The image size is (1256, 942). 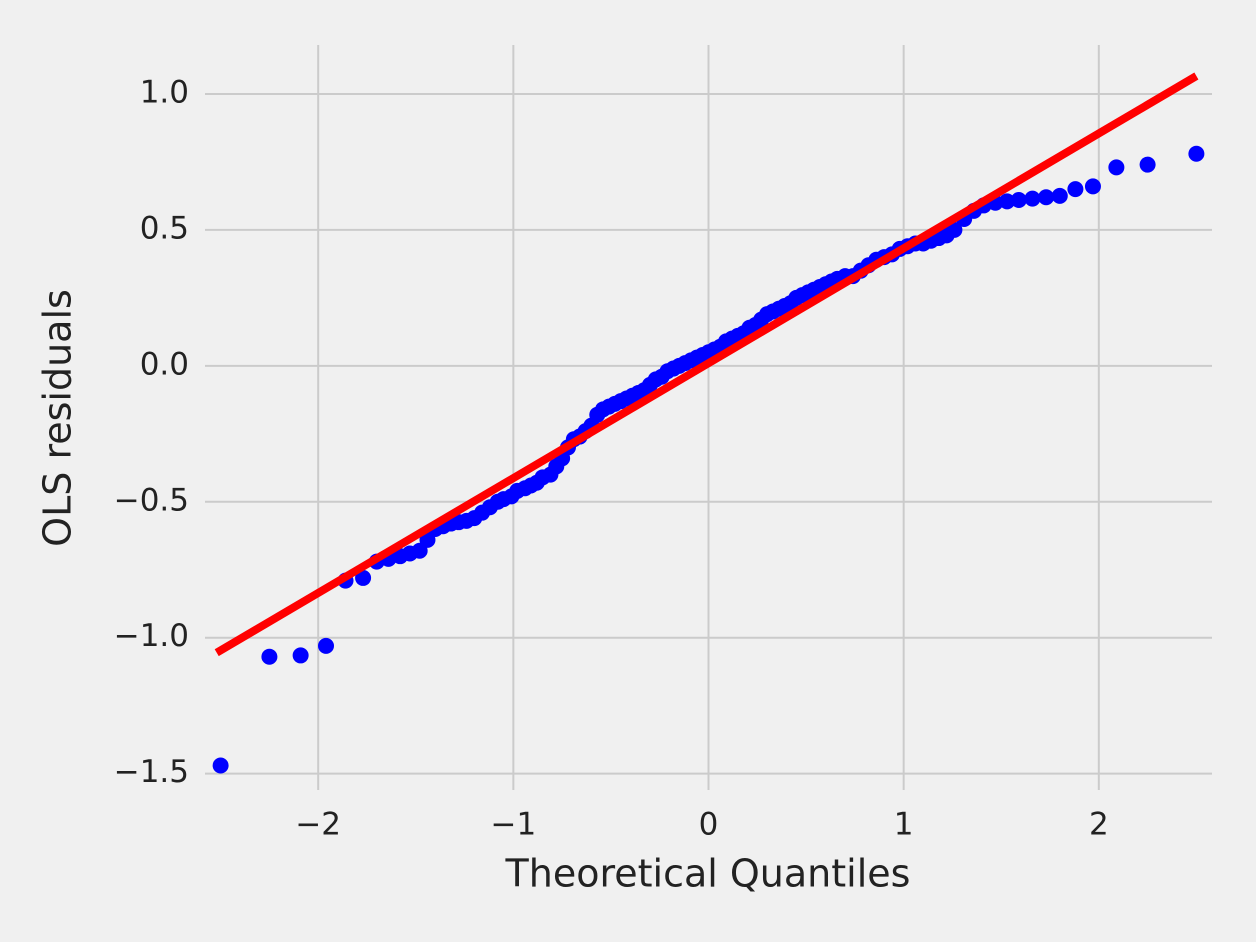 I want to click on x-tick-label: −1, so click(x=513, y=825).